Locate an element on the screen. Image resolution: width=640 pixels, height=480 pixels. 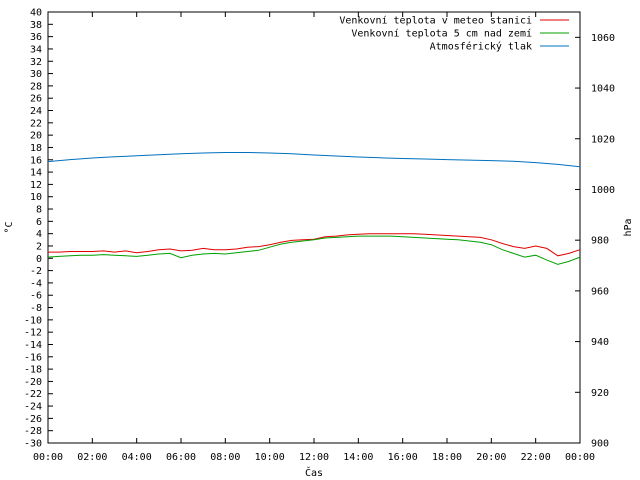
legend-label-2: Atmosférický tlak is located at coordinates (481, 47).